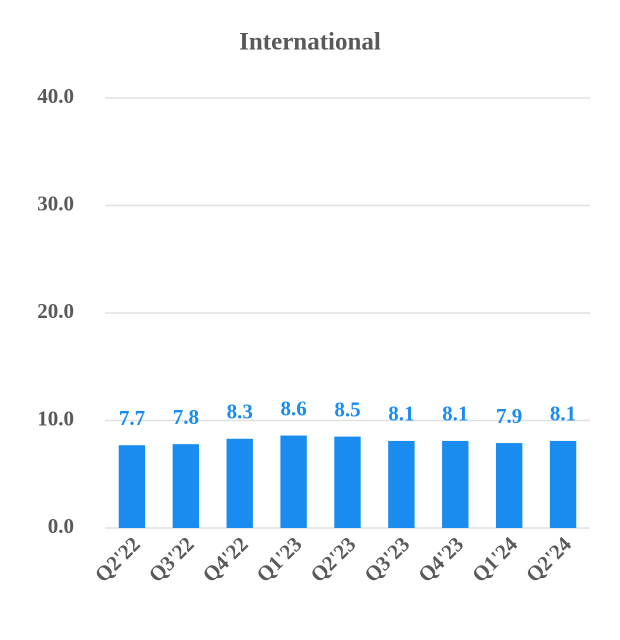 This screenshot has height=640, width=620. Describe the element at coordinates (240, 412) in the screenshot. I see `value-label: 8.3` at that location.